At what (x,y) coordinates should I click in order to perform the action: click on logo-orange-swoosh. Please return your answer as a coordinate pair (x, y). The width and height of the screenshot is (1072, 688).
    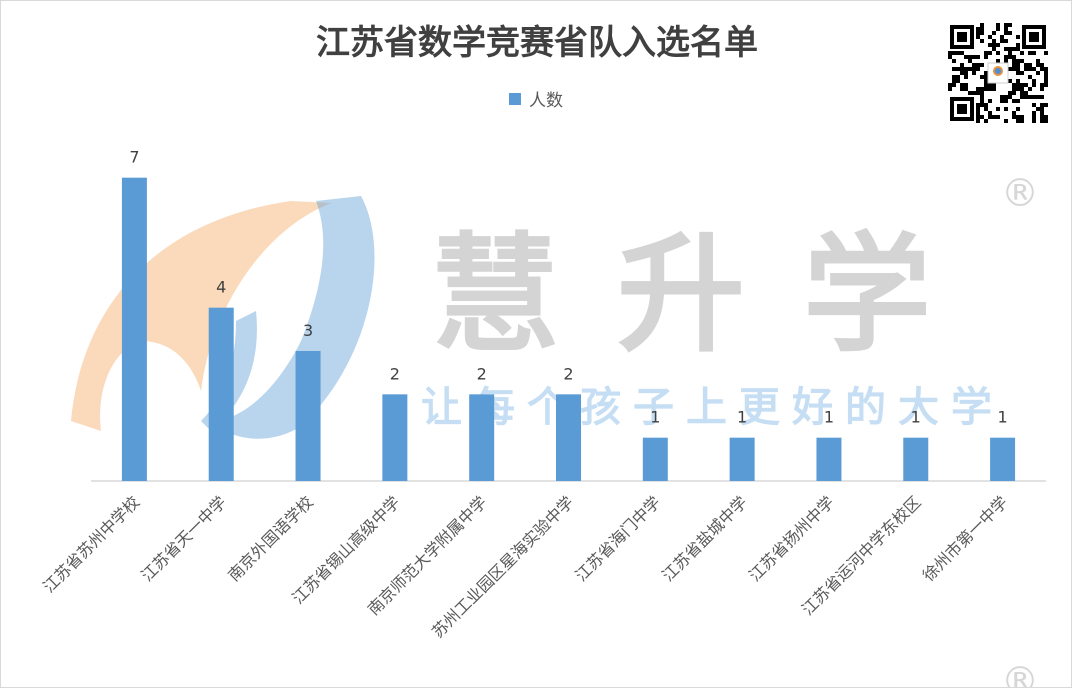
    Looking at the image, I should click on (201, 316).